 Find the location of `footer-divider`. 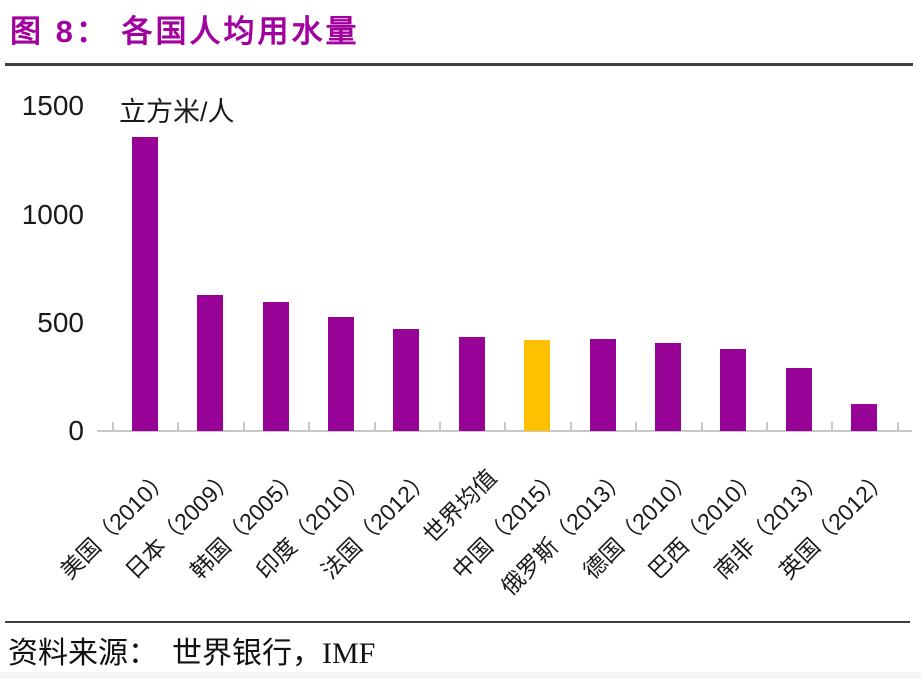

footer-divider is located at coordinates (457, 622).